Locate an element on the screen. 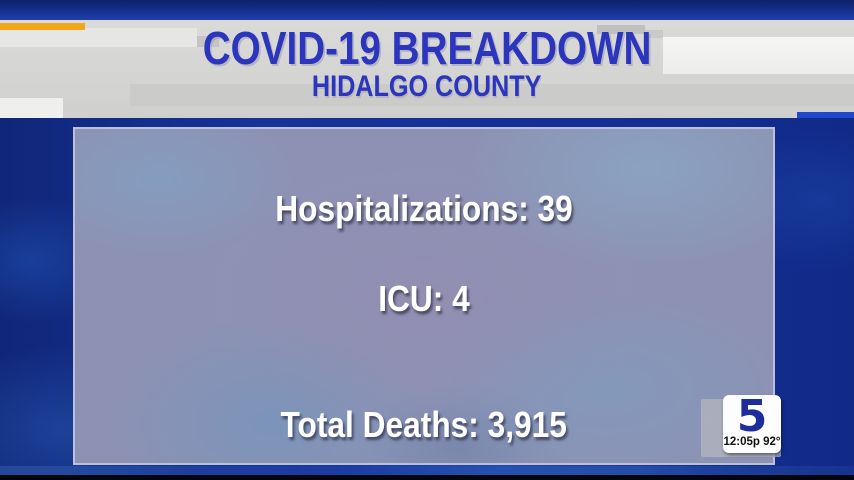 This screenshot has width=854, height=480. top-blue-bar is located at coordinates (427, 10).